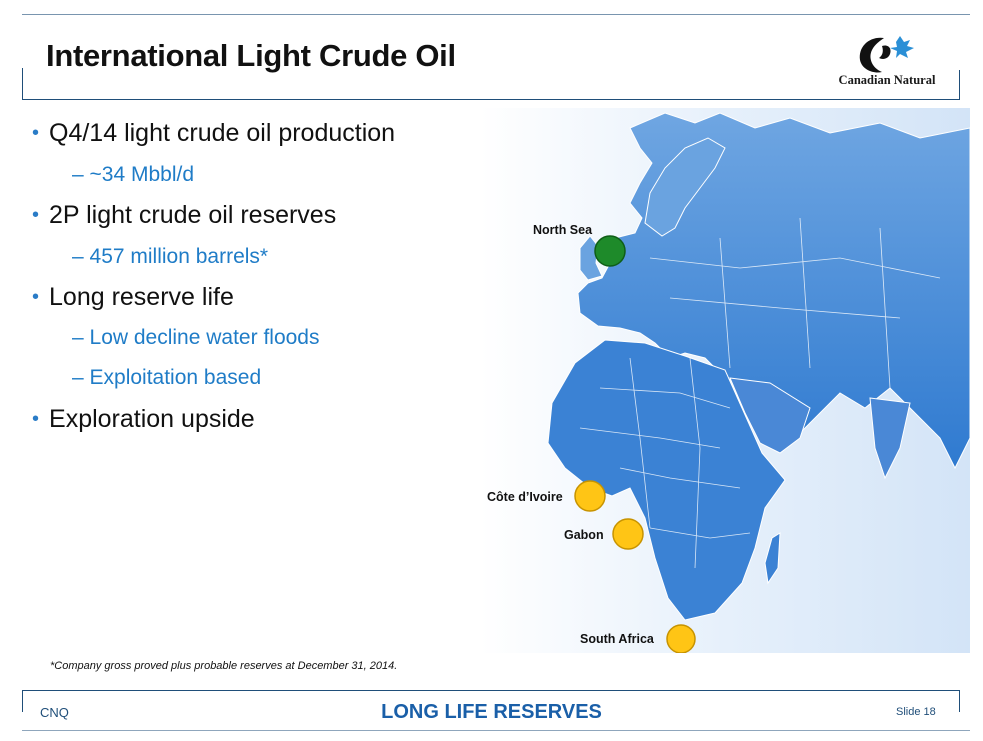  Describe the element at coordinates (617, 639) in the screenshot. I see `label-south-africa: South Africa` at that location.